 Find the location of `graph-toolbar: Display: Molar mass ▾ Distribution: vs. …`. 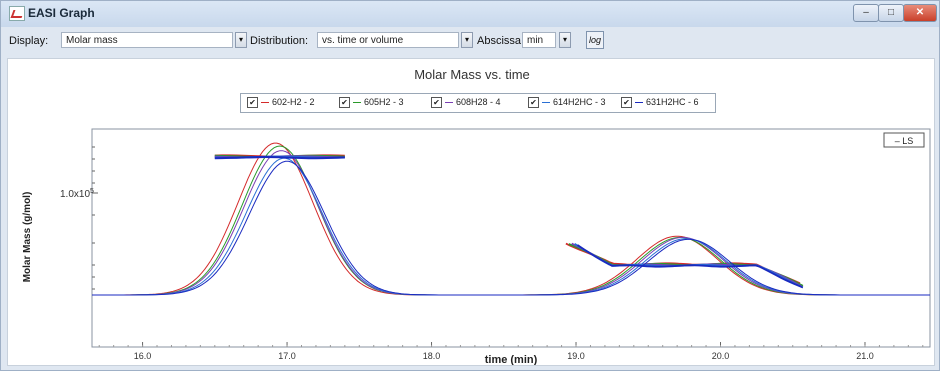

graph-toolbar: Display: Molar mass ▾ Distribution: vs. … is located at coordinates (470, 41).